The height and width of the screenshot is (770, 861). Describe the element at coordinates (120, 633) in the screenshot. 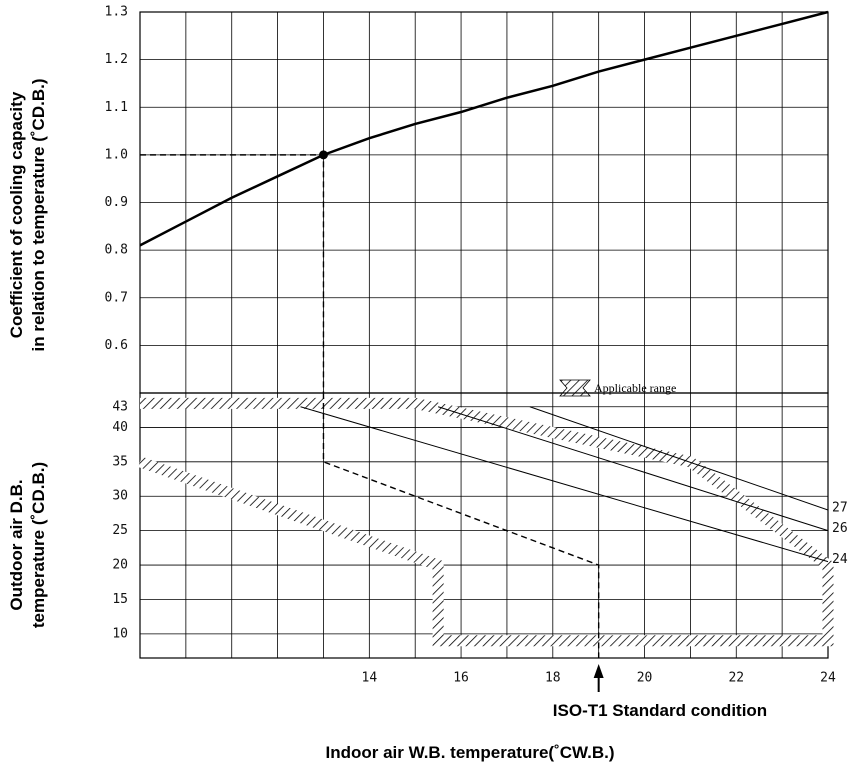

I see `y-tick-label: 10` at that location.